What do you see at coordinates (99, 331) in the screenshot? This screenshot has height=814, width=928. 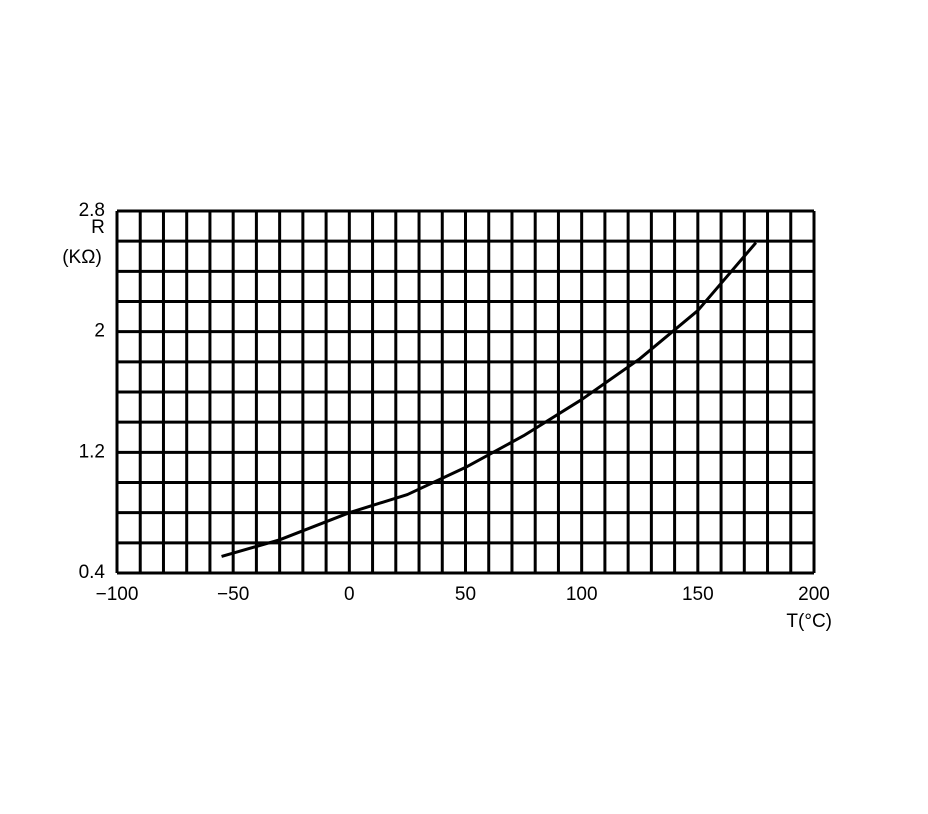 I see `y-tick-label: 2` at bounding box center [99, 331].